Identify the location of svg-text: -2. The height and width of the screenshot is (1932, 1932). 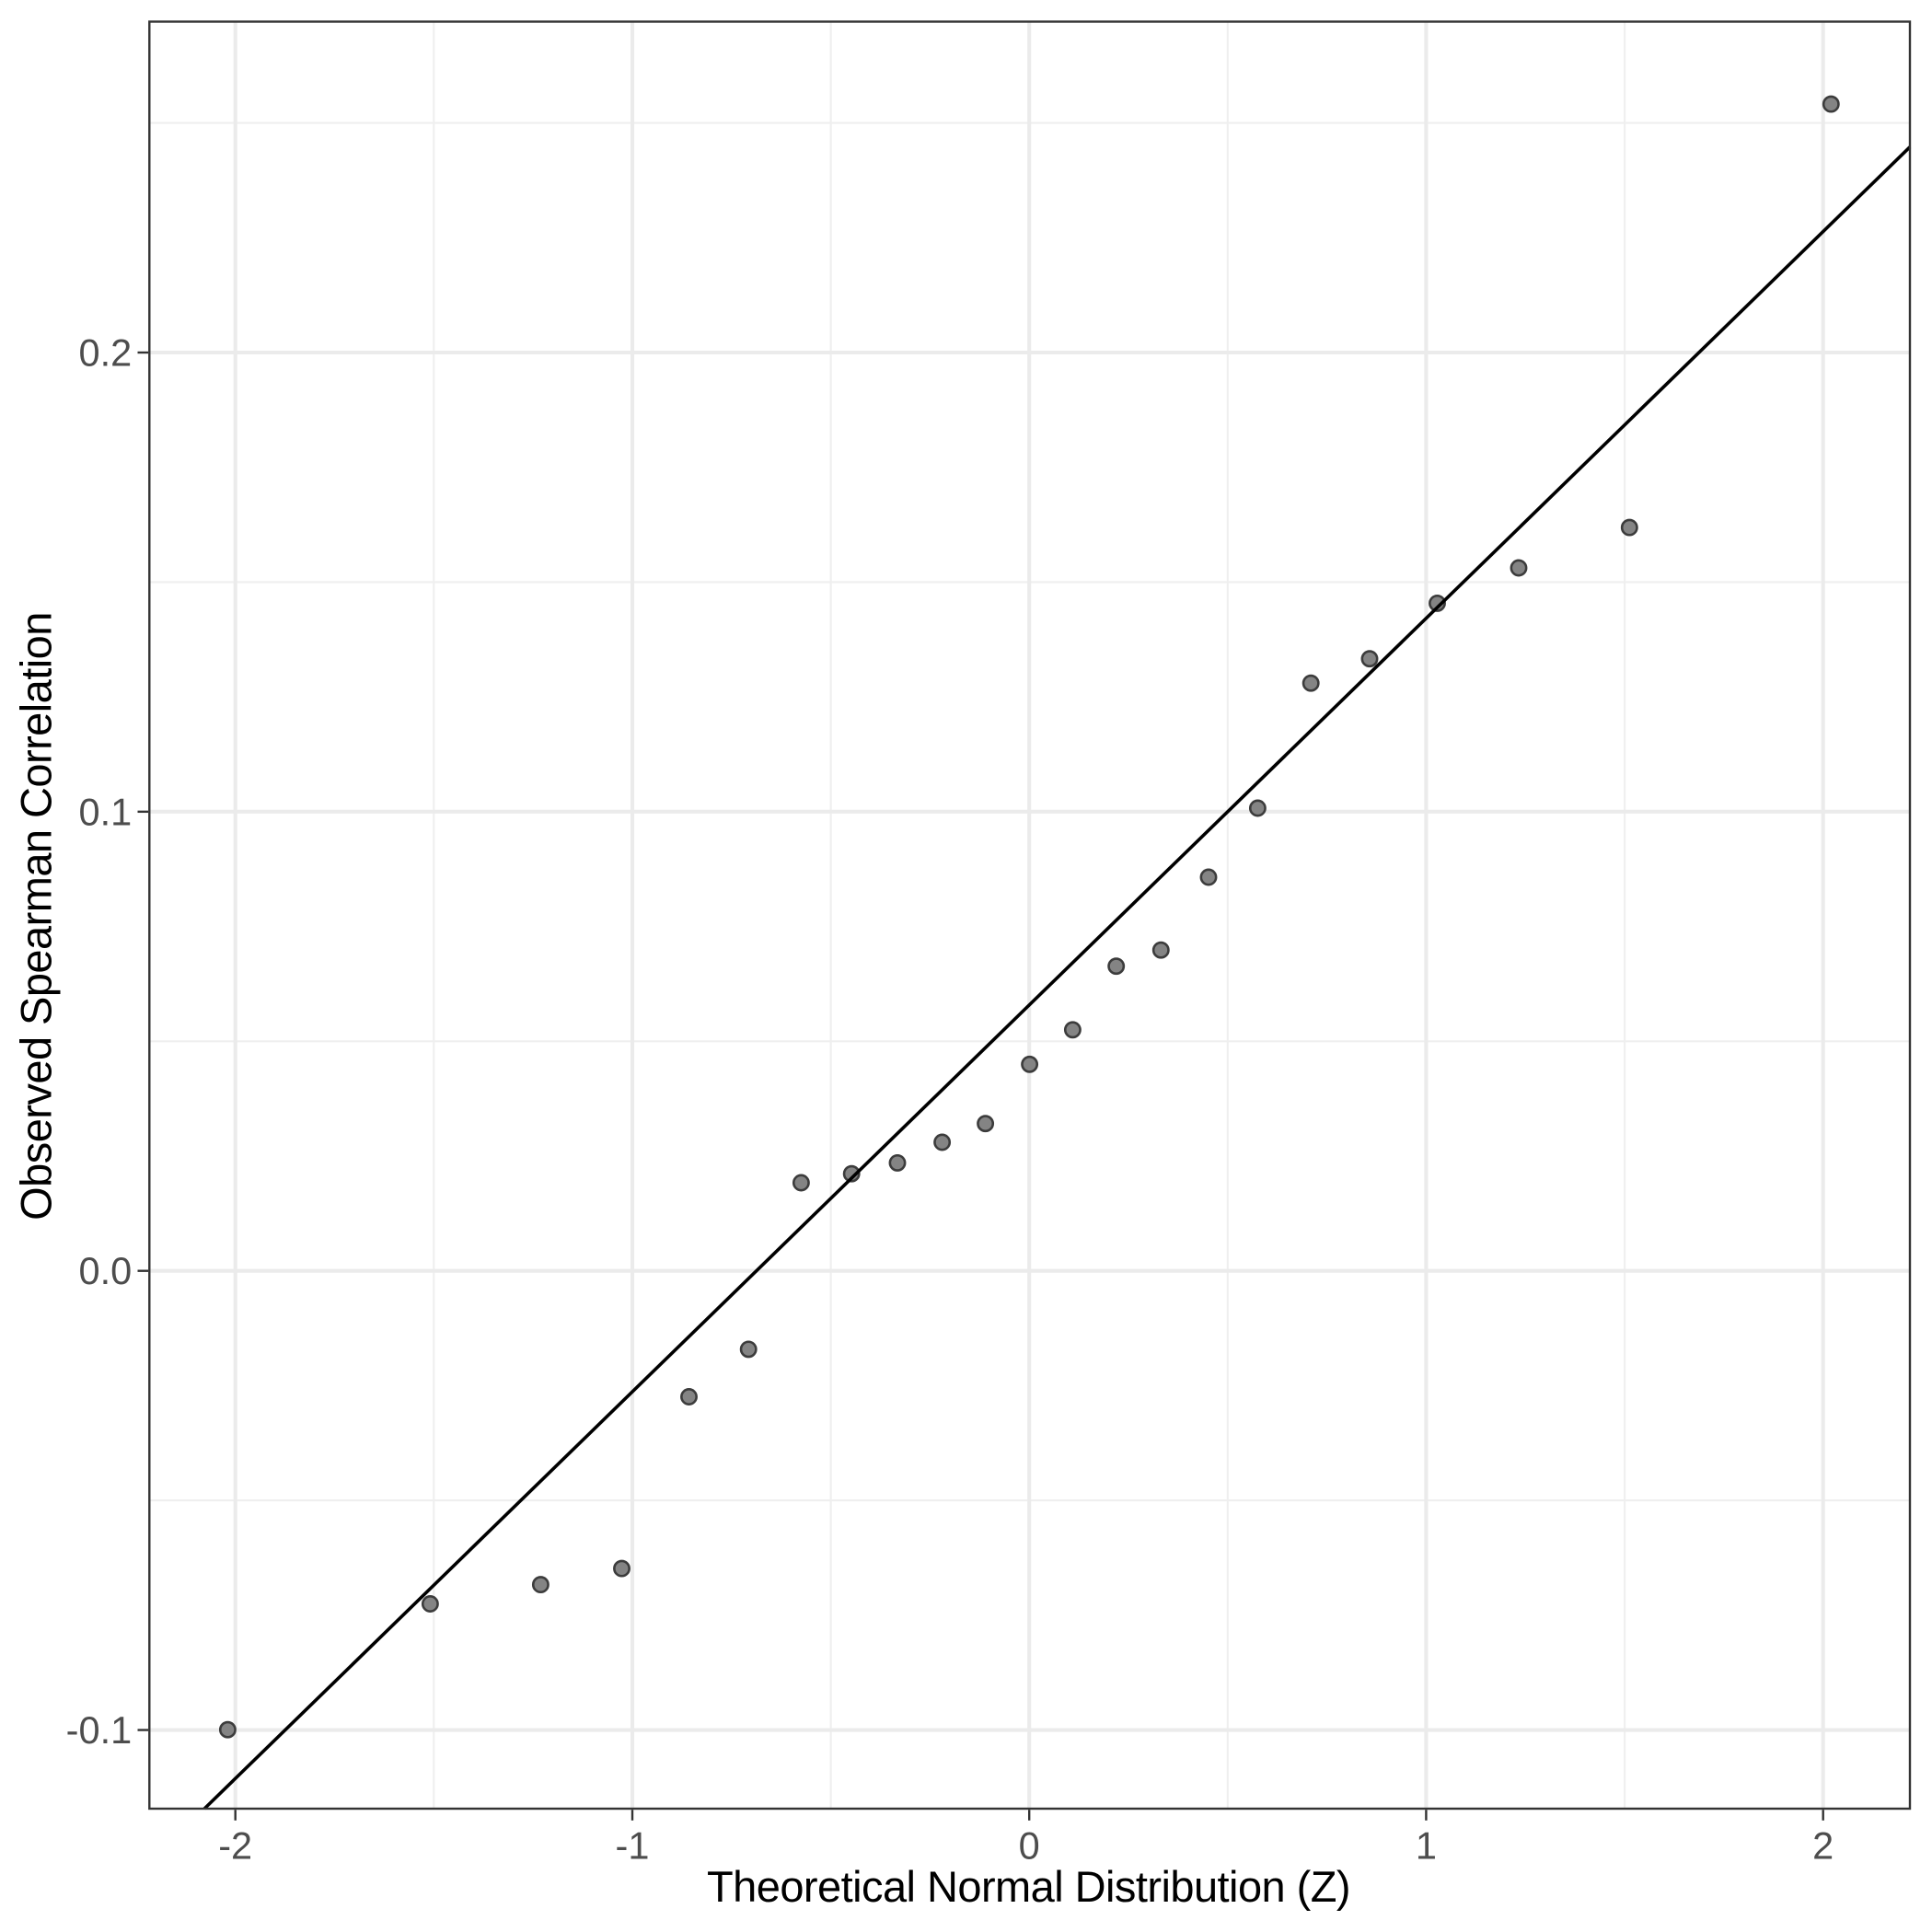
(235, 1846).